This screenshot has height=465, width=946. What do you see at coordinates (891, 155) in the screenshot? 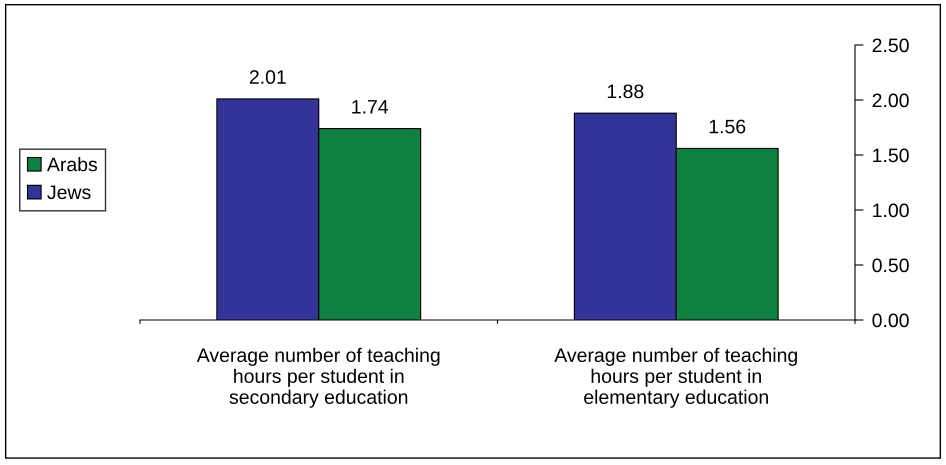
I see `y-tick-label: 1.50` at bounding box center [891, 155].